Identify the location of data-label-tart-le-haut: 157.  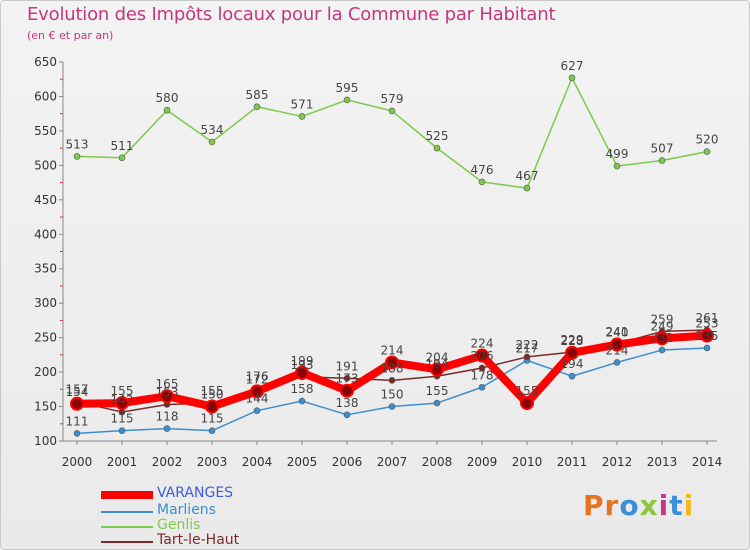
(77, 390).